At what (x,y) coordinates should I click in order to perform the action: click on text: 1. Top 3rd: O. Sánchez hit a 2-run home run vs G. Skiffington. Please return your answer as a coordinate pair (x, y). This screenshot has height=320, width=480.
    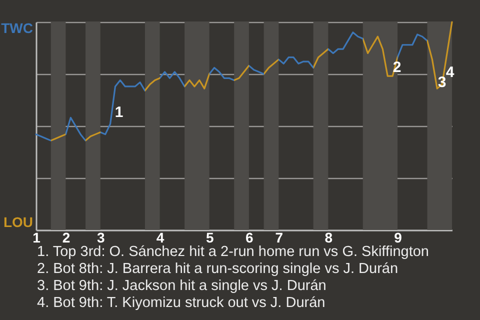
    Looking at the image, I should click on (233, 252).